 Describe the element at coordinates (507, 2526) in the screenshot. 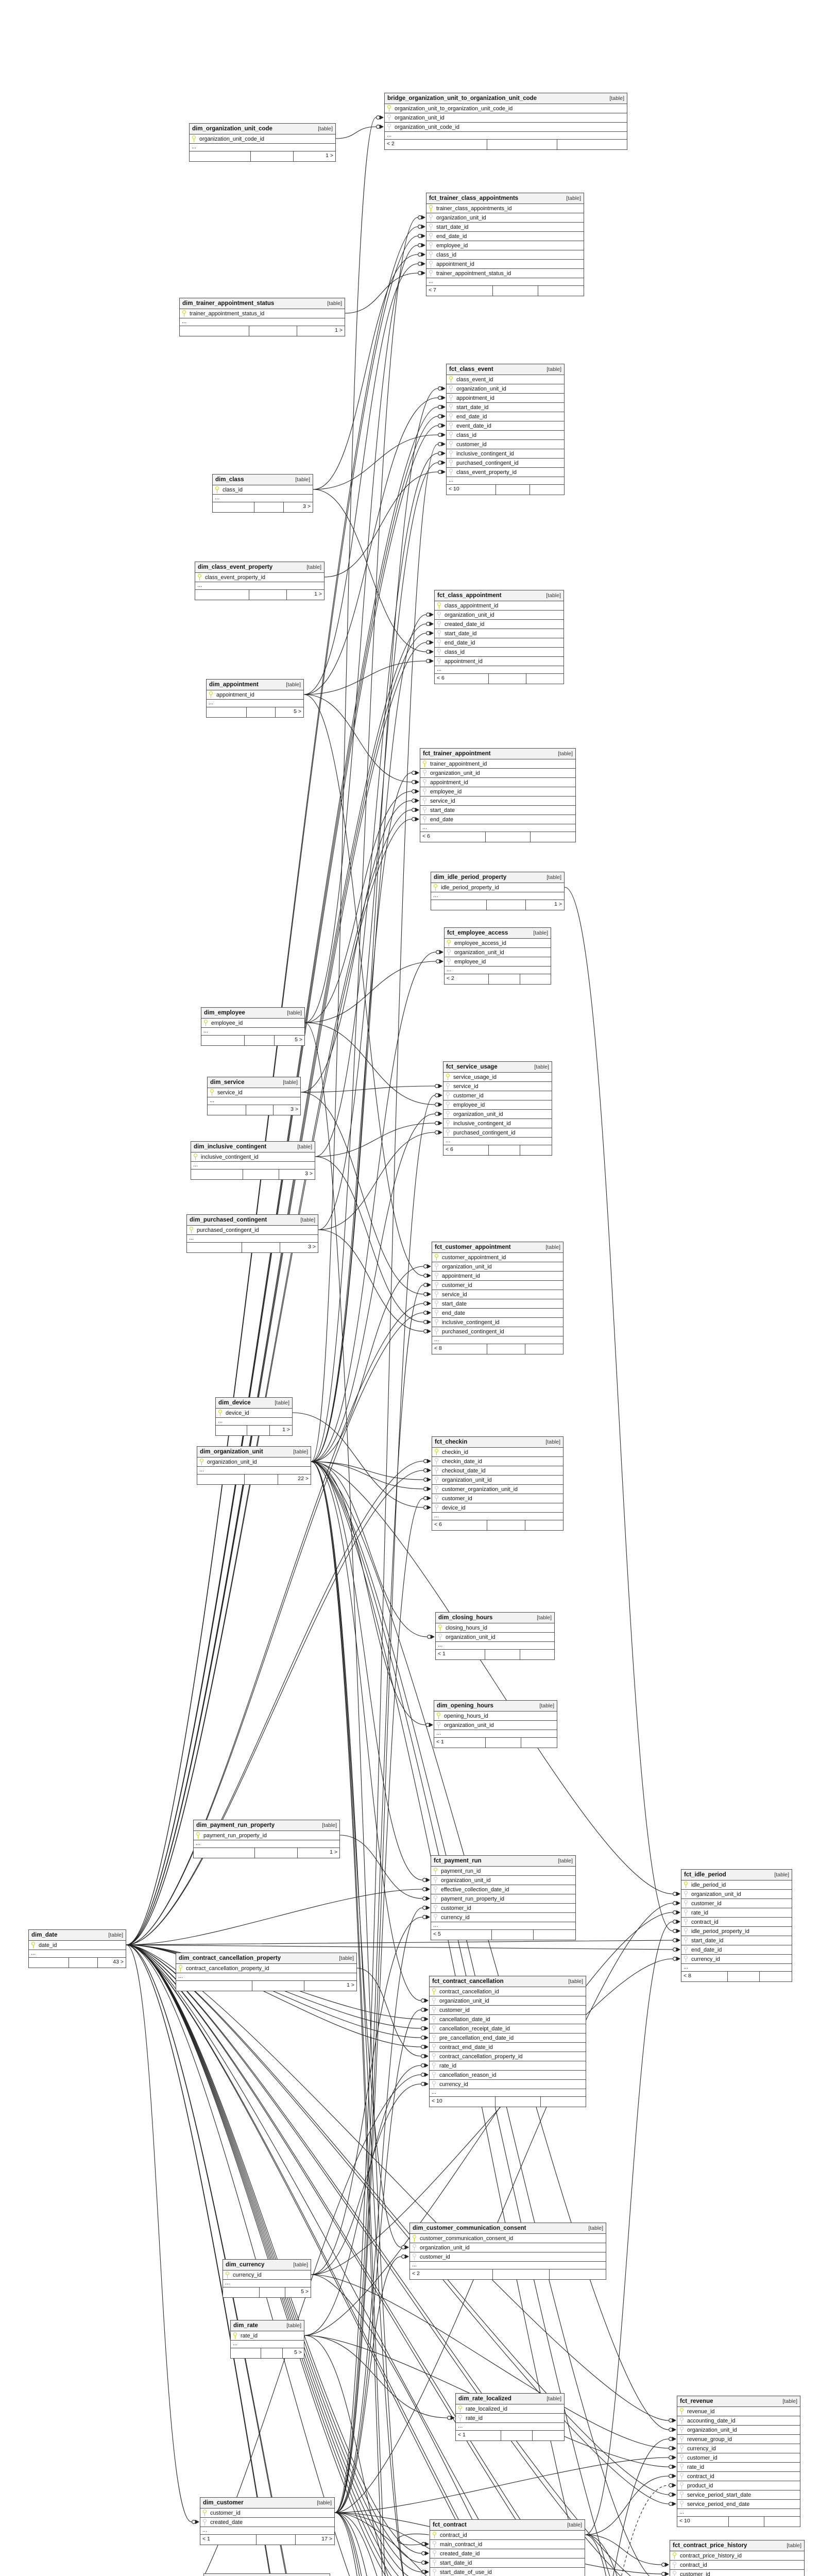

I see `table-header: fct_contract [table]` at that location.